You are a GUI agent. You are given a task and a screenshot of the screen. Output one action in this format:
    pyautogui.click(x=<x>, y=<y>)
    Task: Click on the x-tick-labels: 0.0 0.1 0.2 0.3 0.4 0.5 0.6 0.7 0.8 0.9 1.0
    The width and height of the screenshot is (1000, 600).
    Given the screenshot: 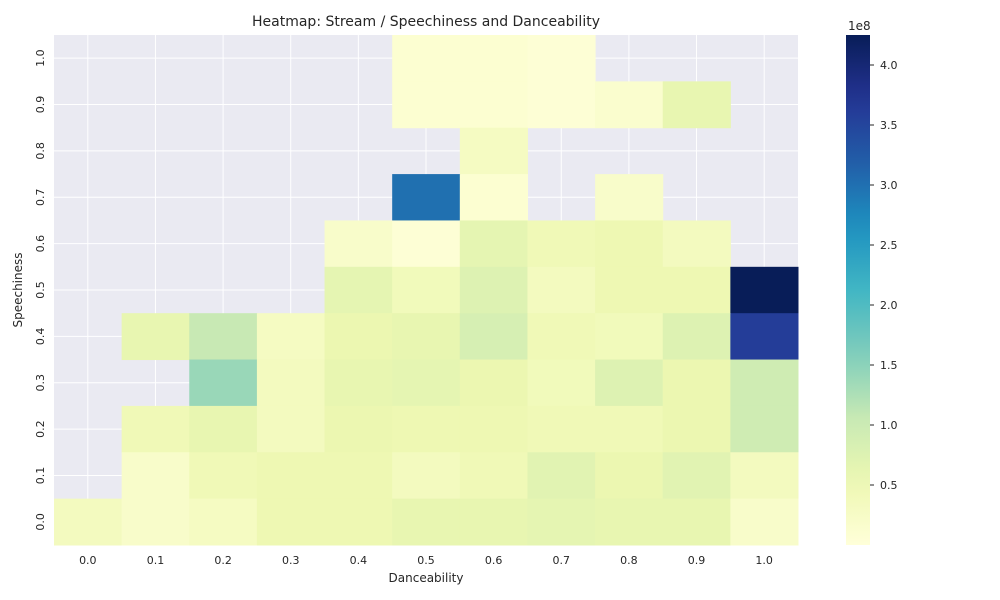 What is the action you would take?
    pyautogui.click(x=426, y=560)
    